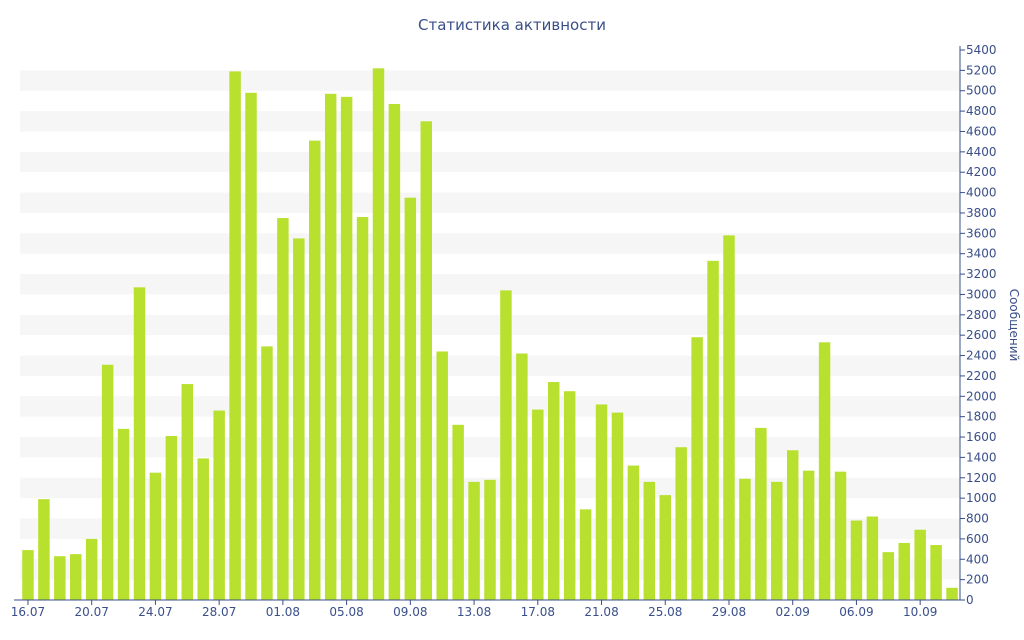 The height and width of the screenshot is (640, 1024). I want to click on y-tick-label: 600, so click(977, 539).